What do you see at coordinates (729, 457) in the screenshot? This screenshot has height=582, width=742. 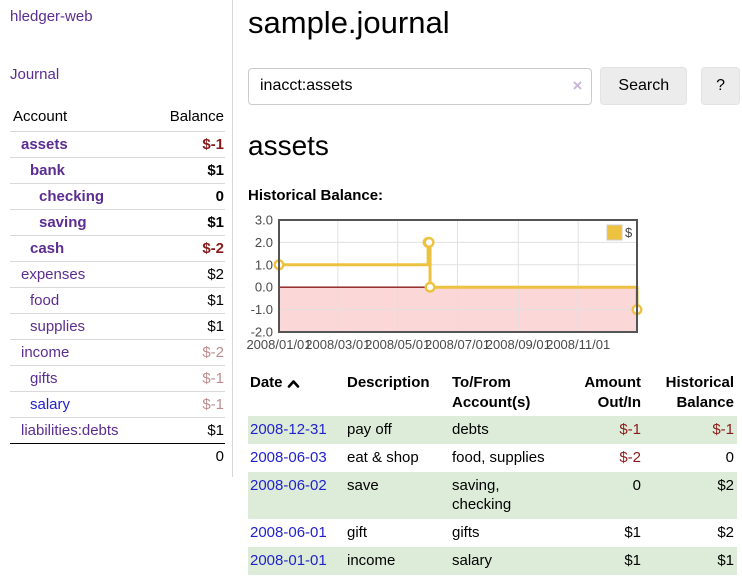 I see `transaction-balance: 0` at bounding box center [729, 457].